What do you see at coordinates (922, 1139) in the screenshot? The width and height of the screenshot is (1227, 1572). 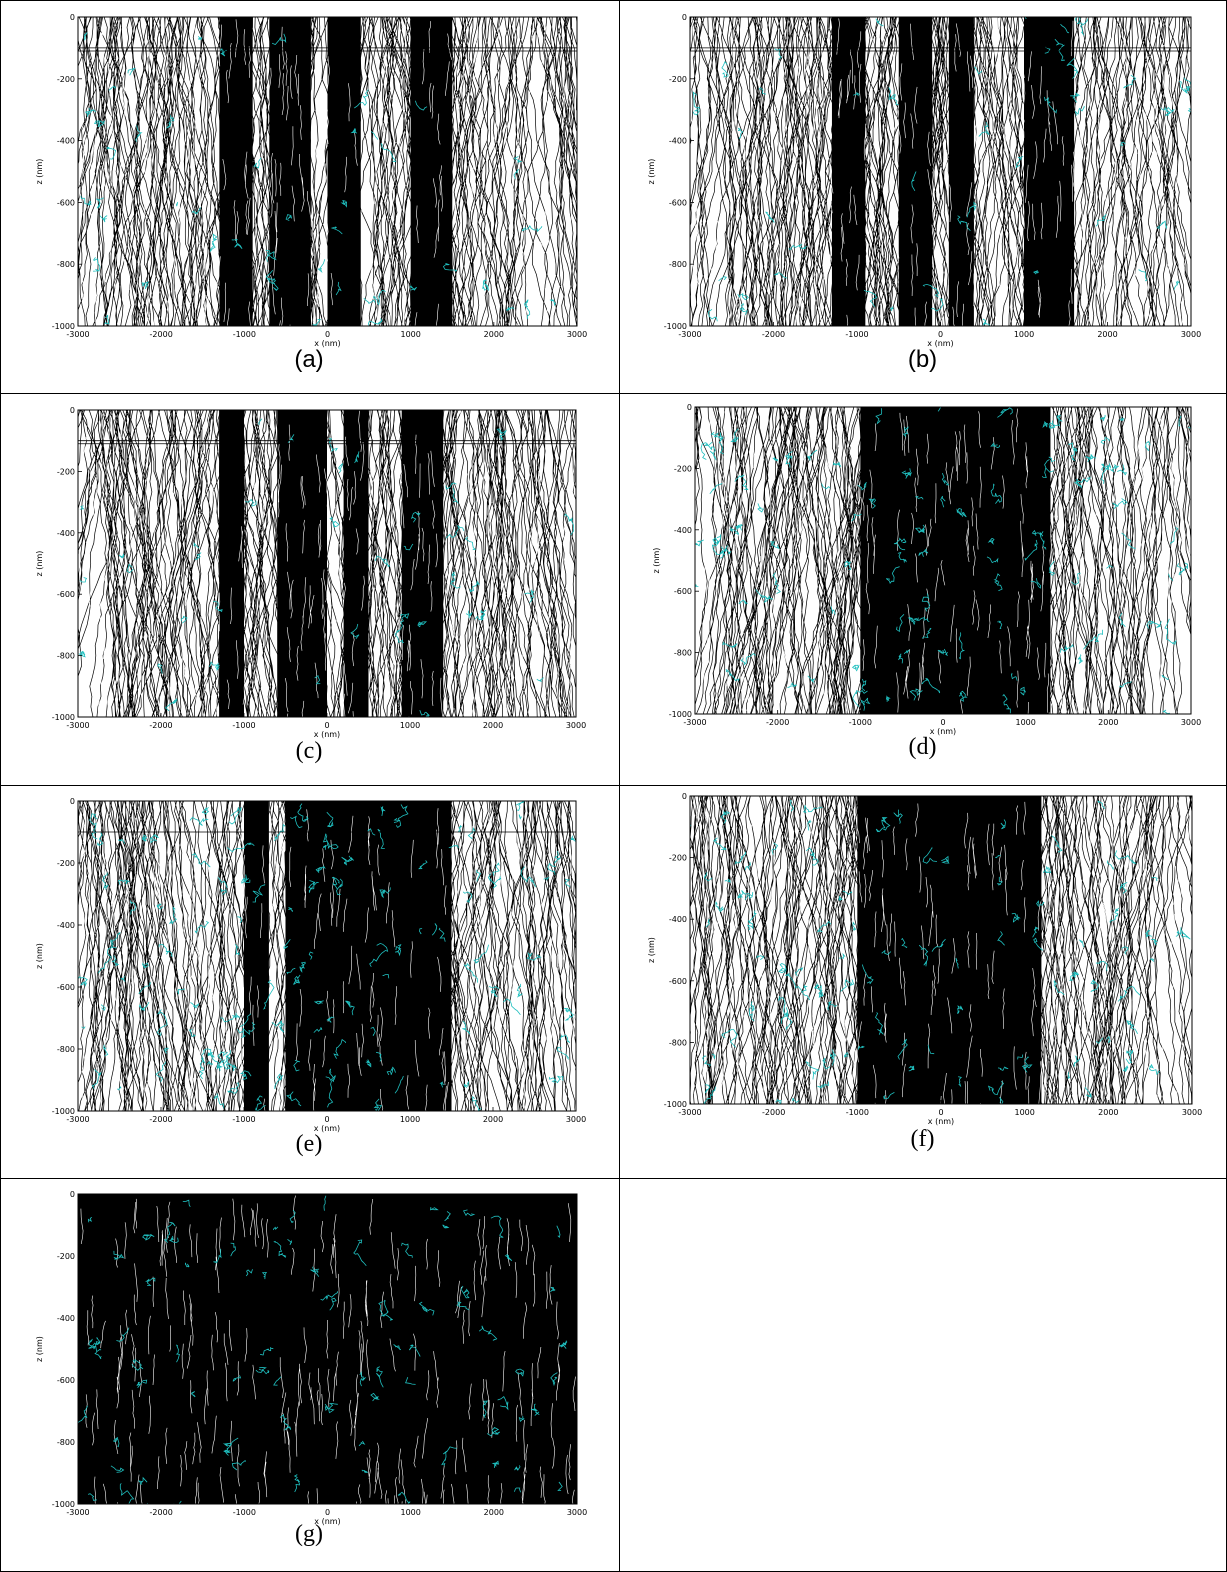 I see `panel-caption: (f)` at bounding box center [922, 1139].